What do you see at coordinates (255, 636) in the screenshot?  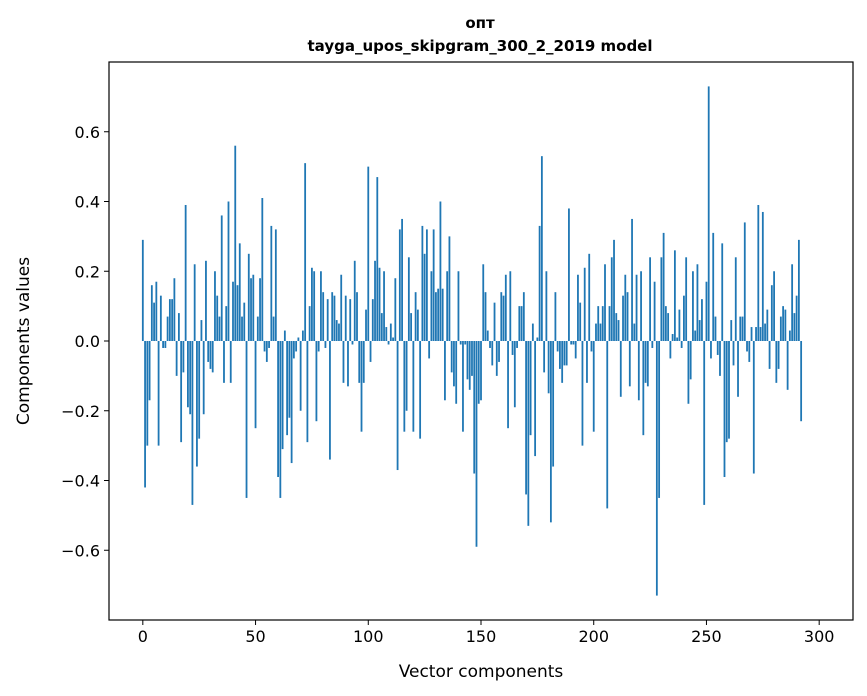 I see `x-tick-label-50: 50` at bounding box center [255, 636].